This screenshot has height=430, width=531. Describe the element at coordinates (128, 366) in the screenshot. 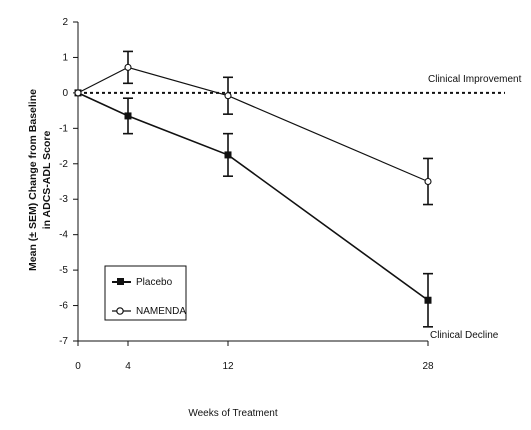

I see `x-tick-label-1: 4` at that location.